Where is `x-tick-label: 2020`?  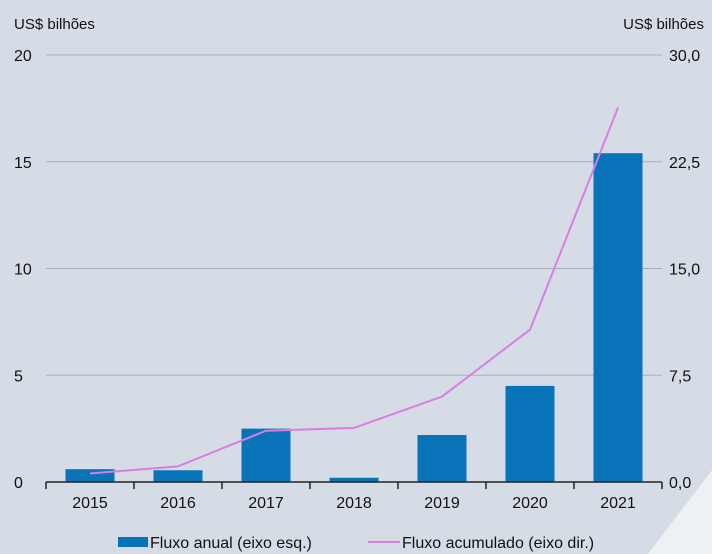 x-tick-label: 2020 is located at coordinates (530, 503).